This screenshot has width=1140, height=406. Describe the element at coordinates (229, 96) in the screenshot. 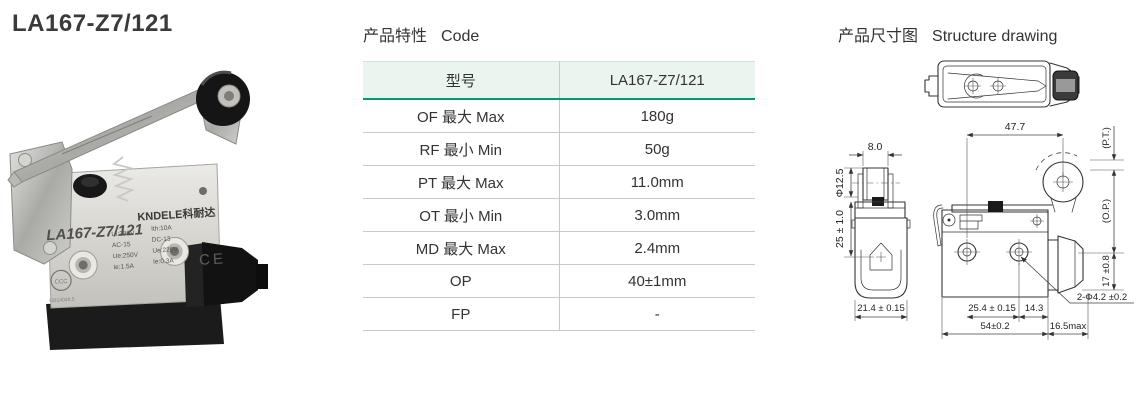

I see `roller-pin` at that location.